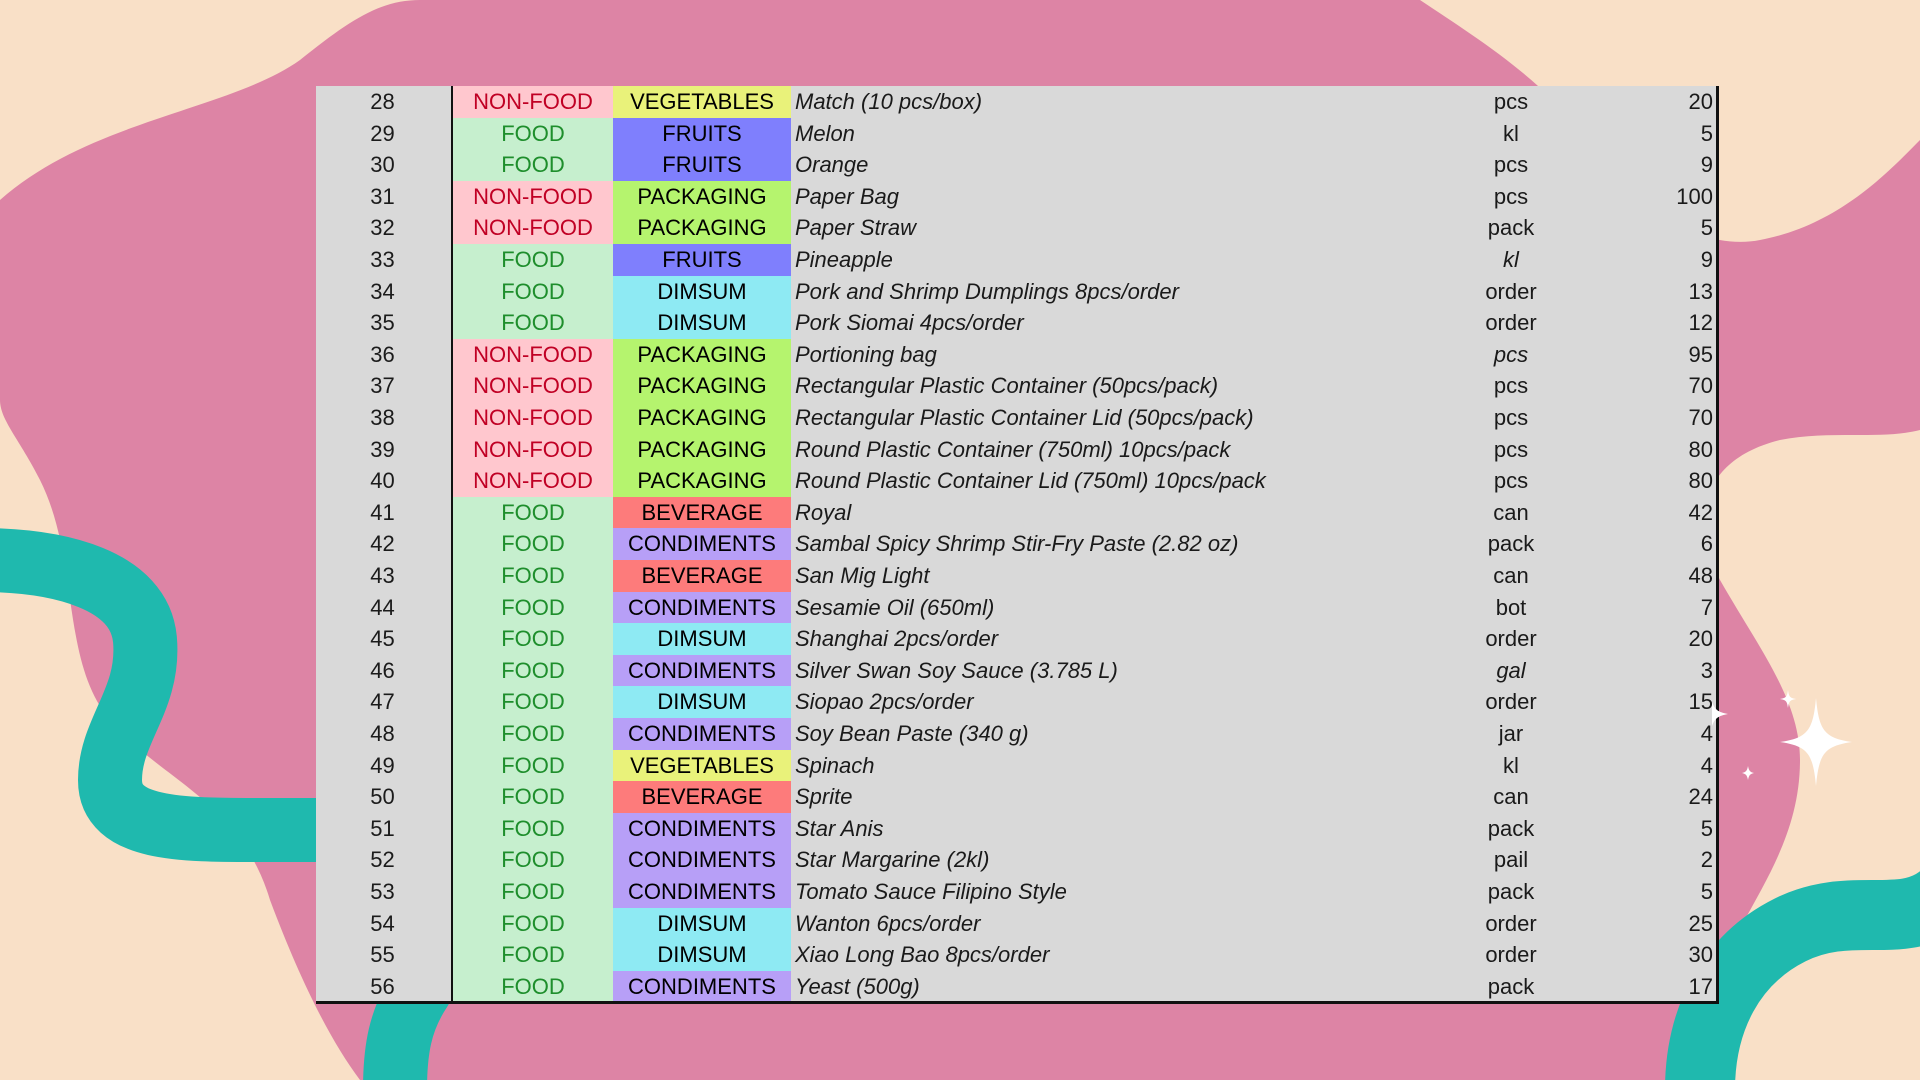 The width and height of the screenshot is (1920, 1080). Describe the element at coordinates (1706, 607) in the screenshot. I see `quantity-cell: 7` at that location.